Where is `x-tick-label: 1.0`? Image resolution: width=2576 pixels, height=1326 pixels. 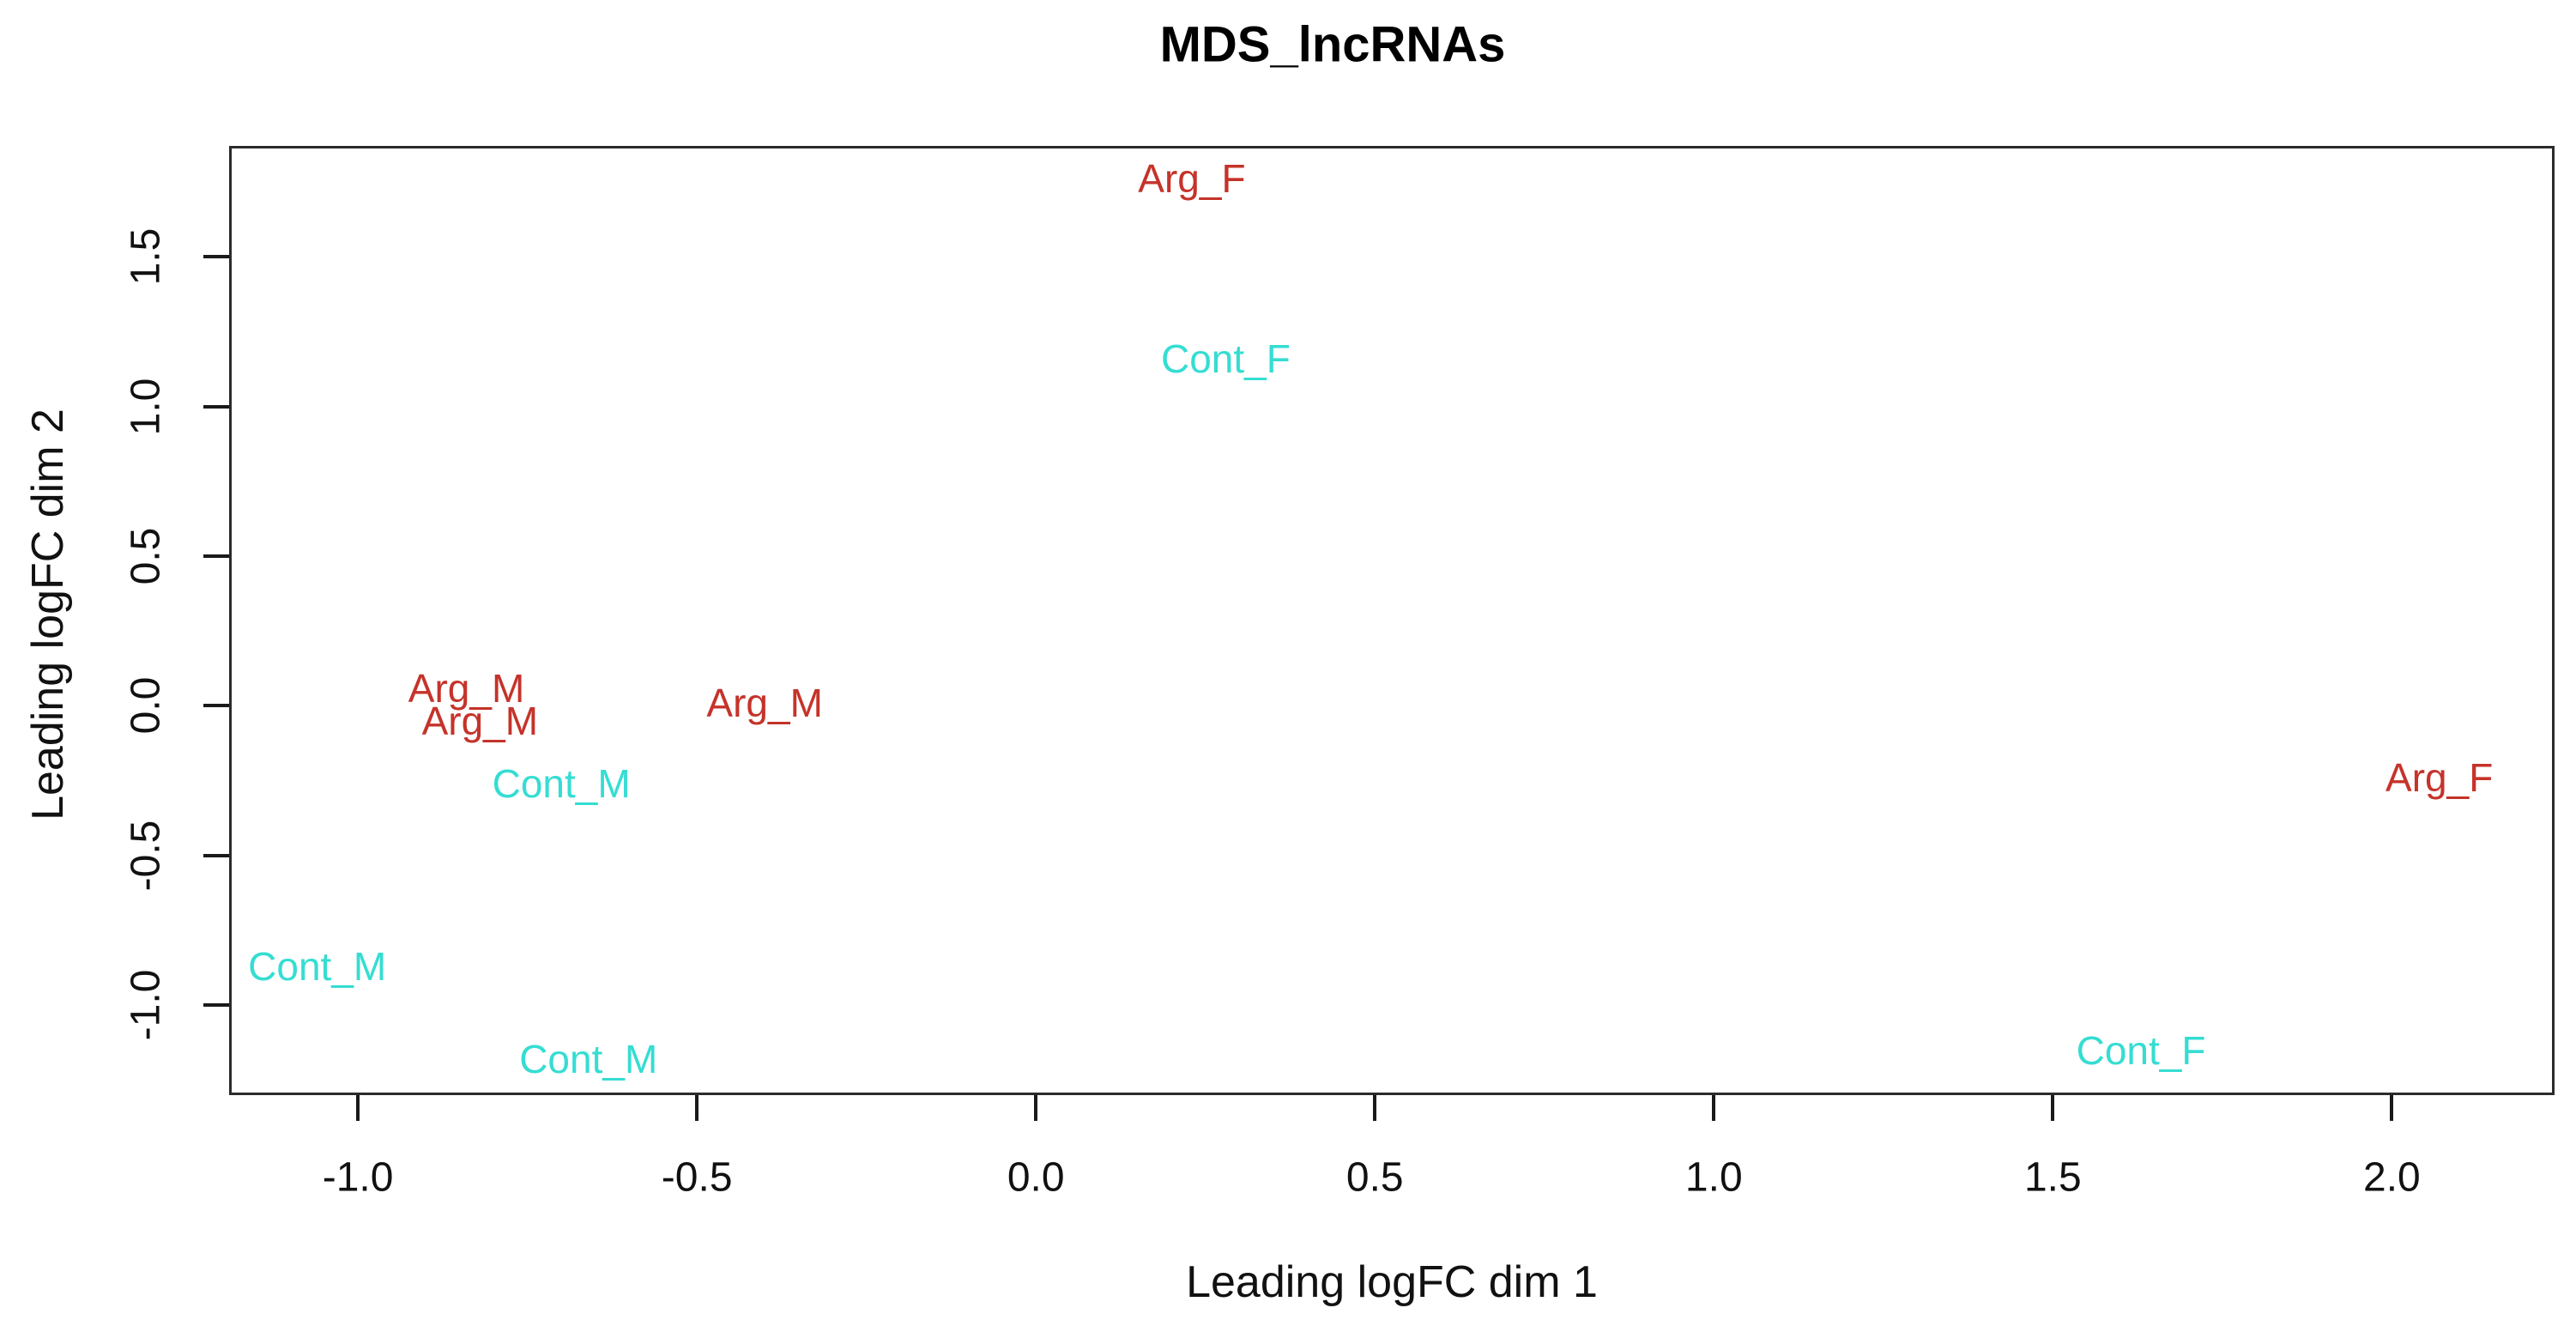
x-tick-label: 1.0 is located at coordinates (1713, 1178).